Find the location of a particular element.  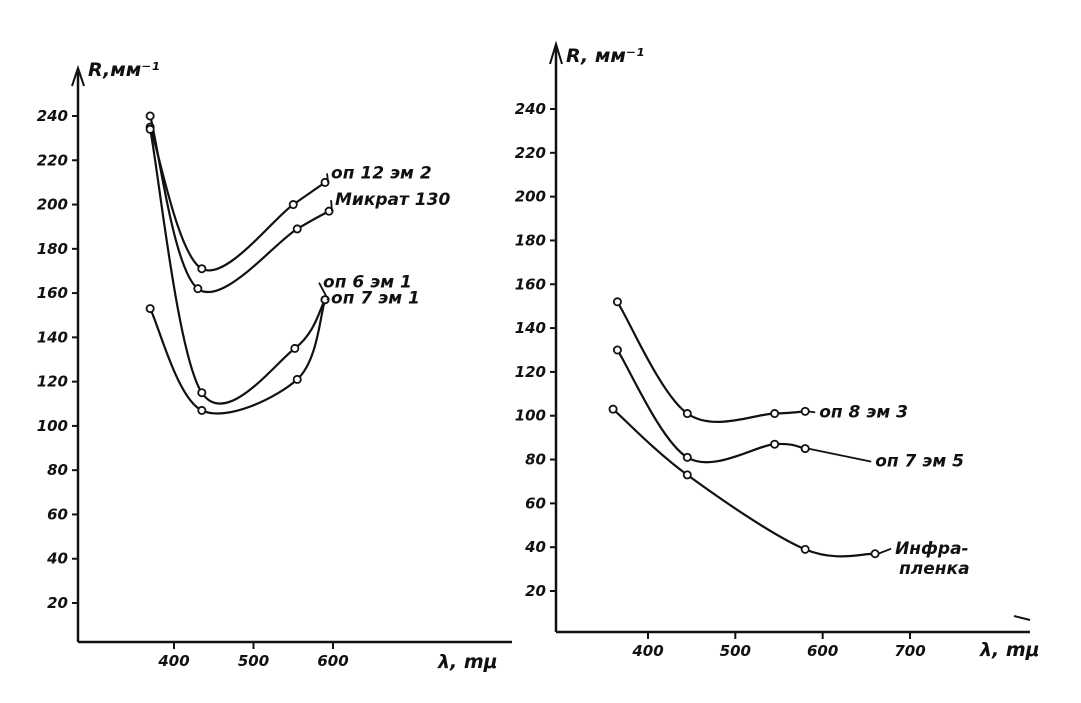

right-x-axis-arrow-icon is located at coordinates (1022, 618).